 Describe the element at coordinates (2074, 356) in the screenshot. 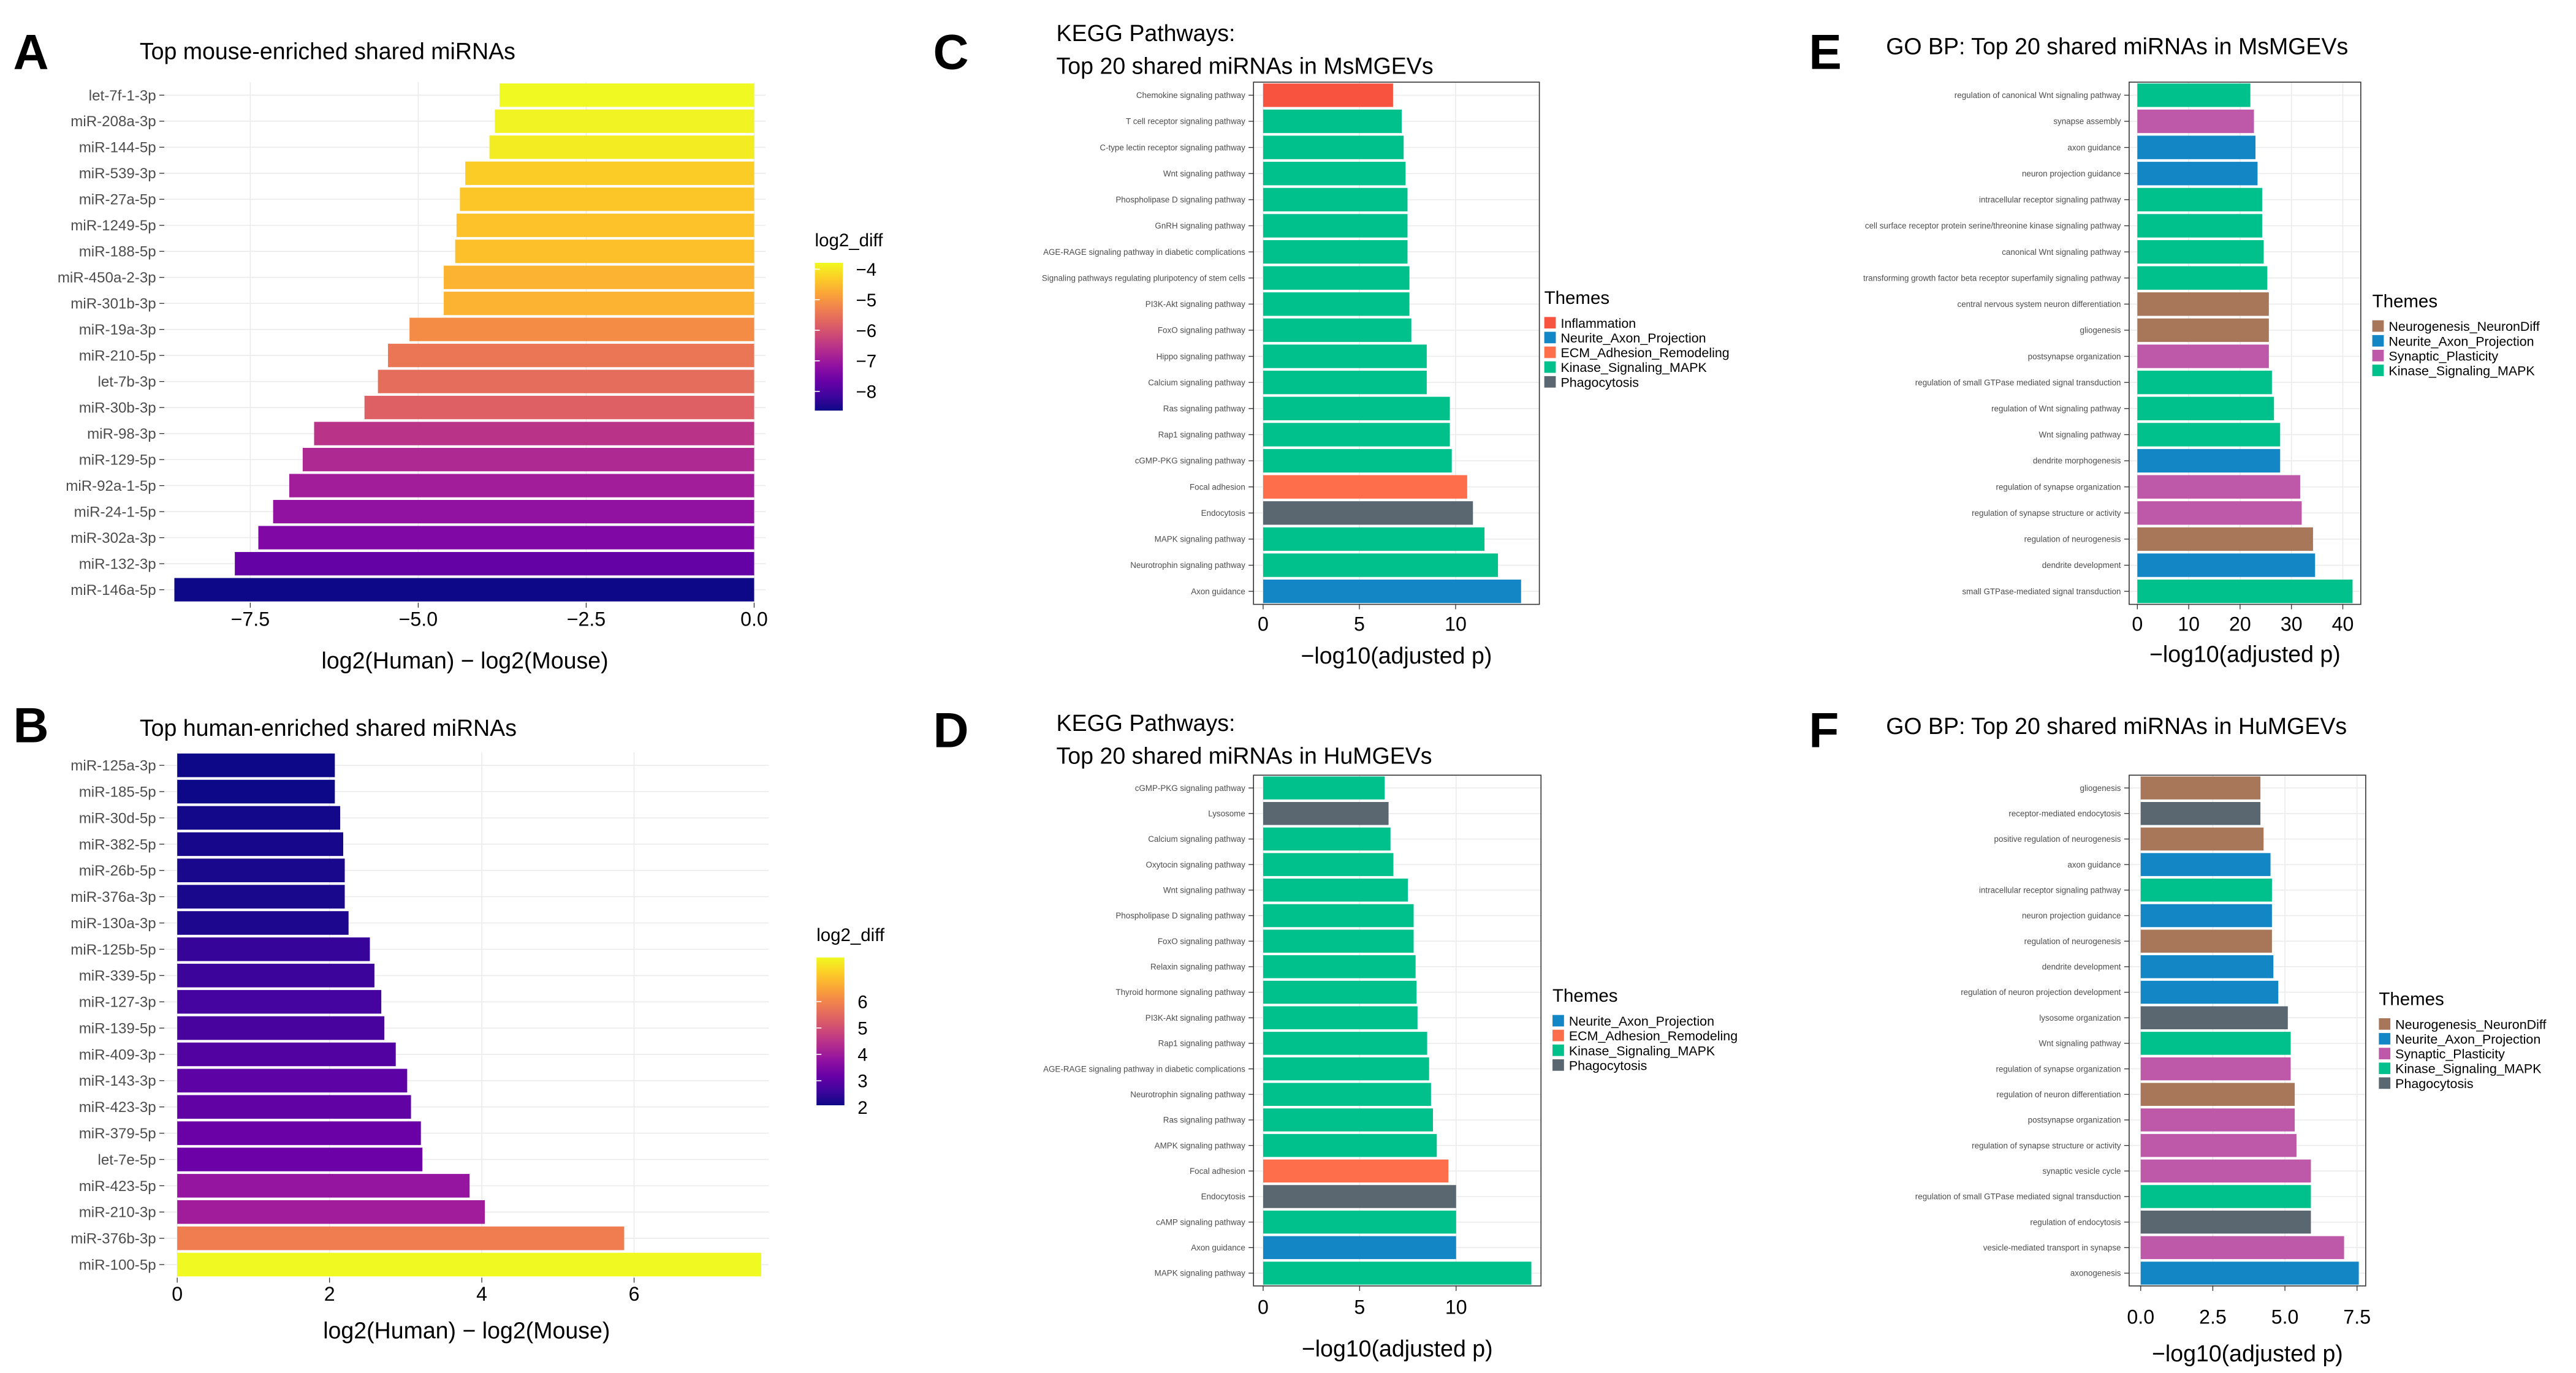

I see `category-label: postsynapse organization` at that location.